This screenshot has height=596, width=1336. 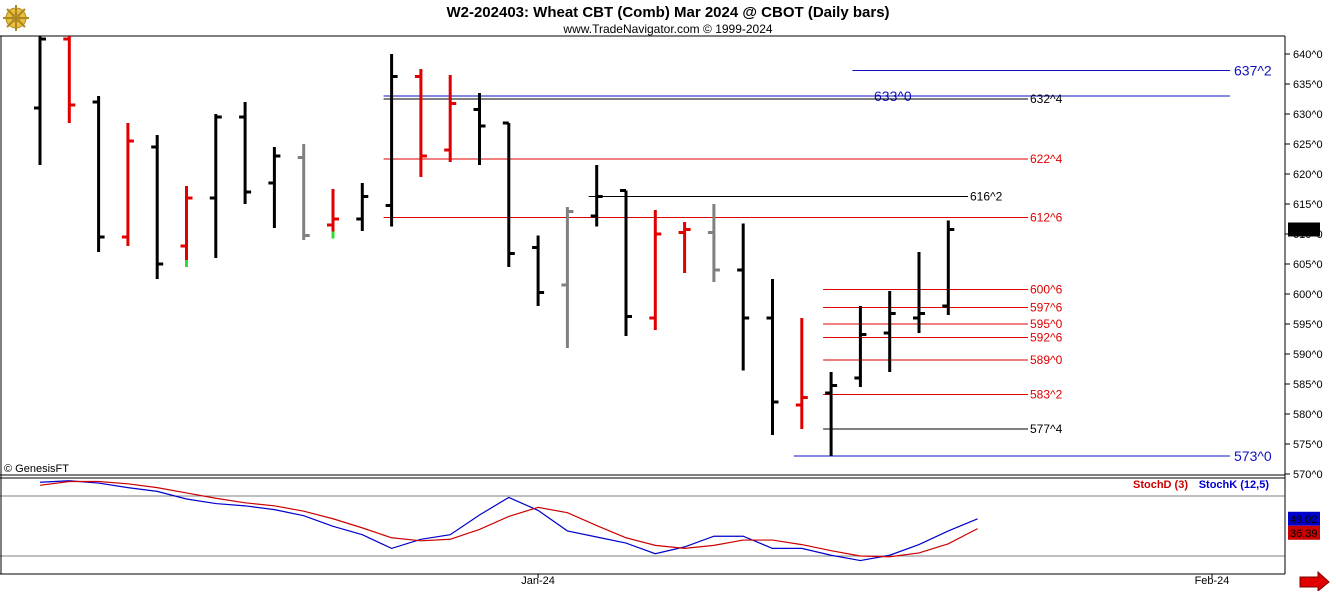 I want to click on last-price-label: 610^6, so click(x=1305, y=231).